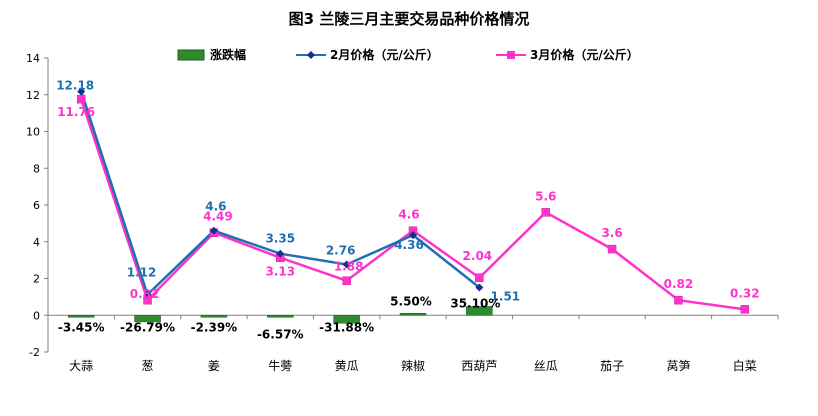 Image resolution: width=818 pixels, height=416 pixels. I want to click on legend-marker-mar, so click(511, 55).